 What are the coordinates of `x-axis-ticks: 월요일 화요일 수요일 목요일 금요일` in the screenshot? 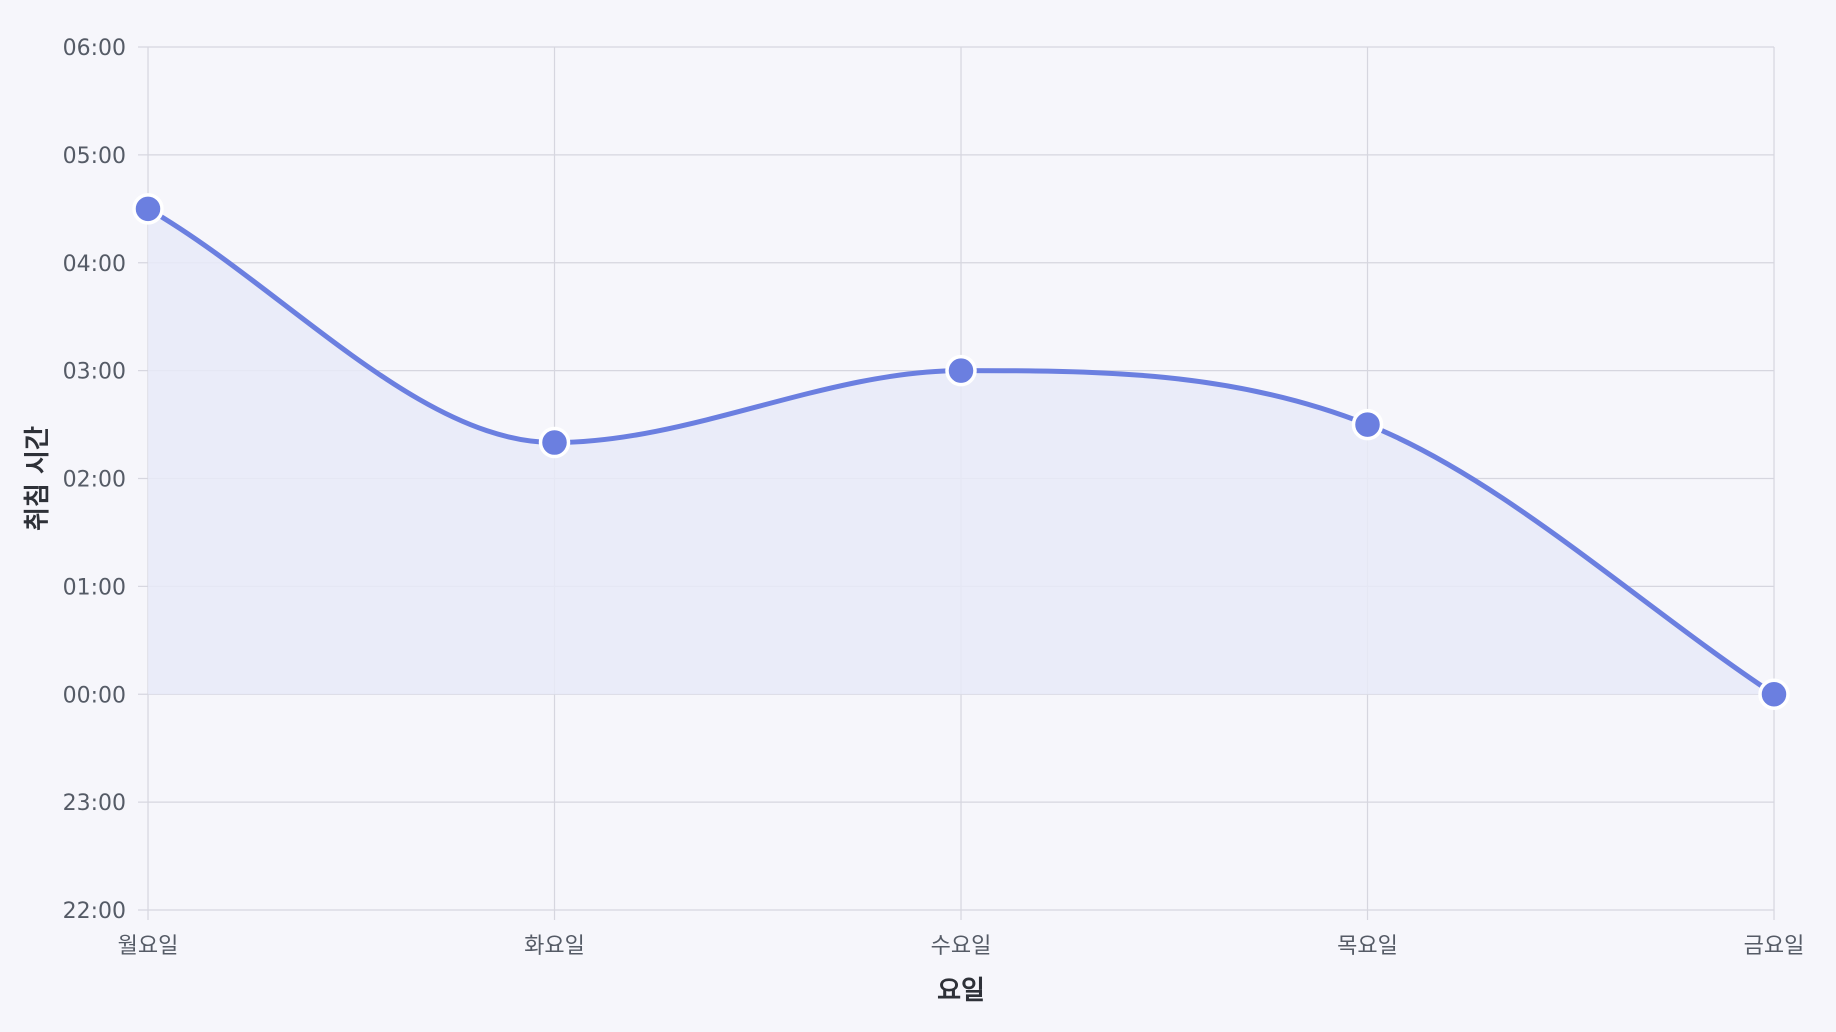 It's located at (961, 946).